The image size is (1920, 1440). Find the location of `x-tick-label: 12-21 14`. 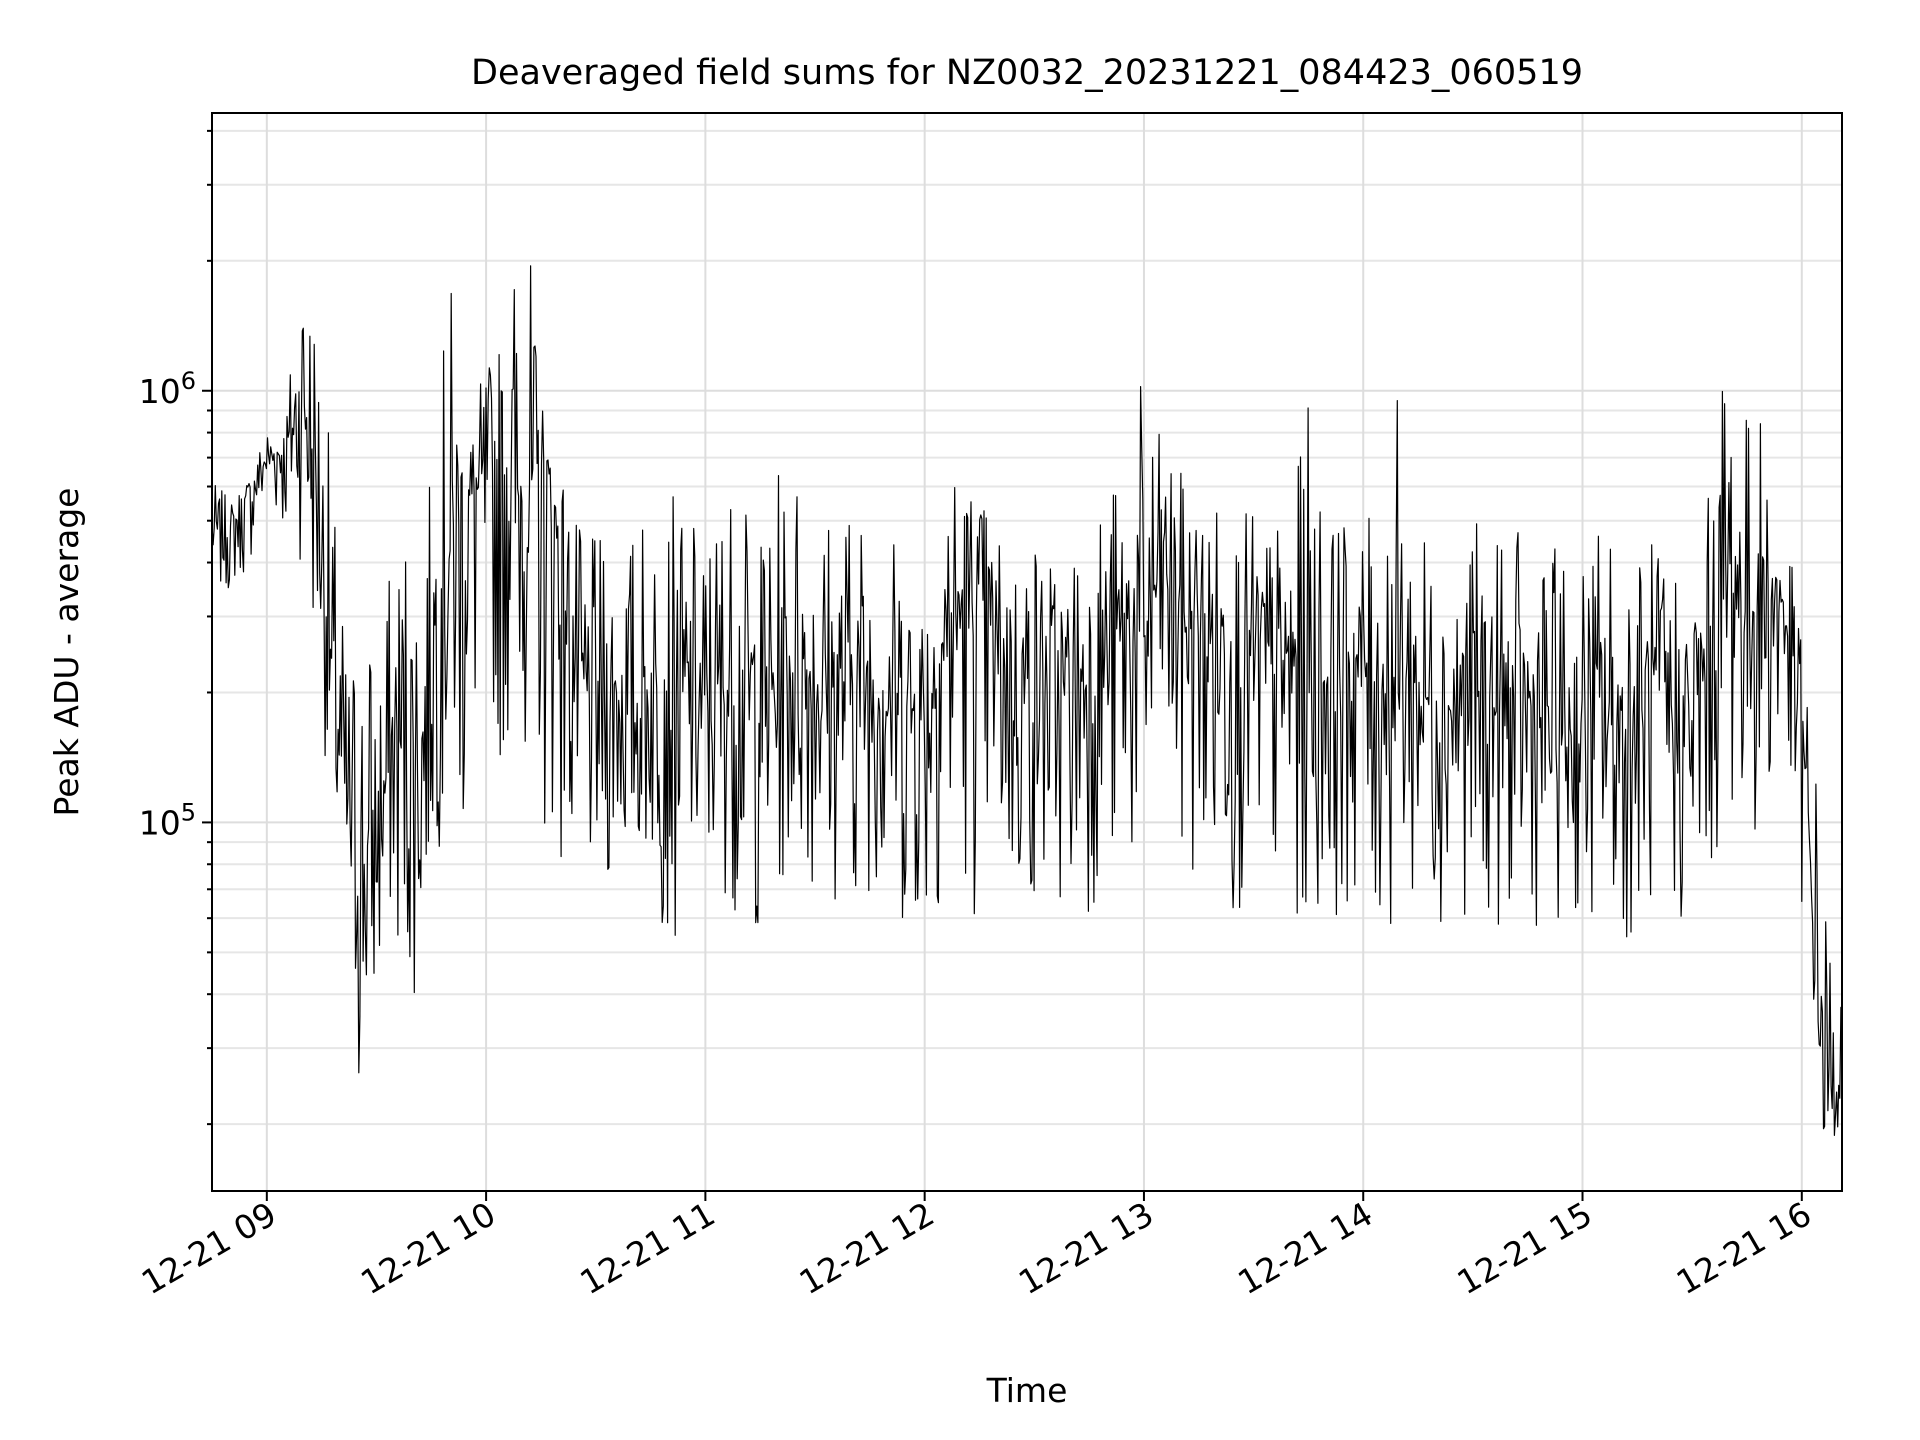

x-tick-label: 12-21 14 is located at coordinates (1305, 1248).